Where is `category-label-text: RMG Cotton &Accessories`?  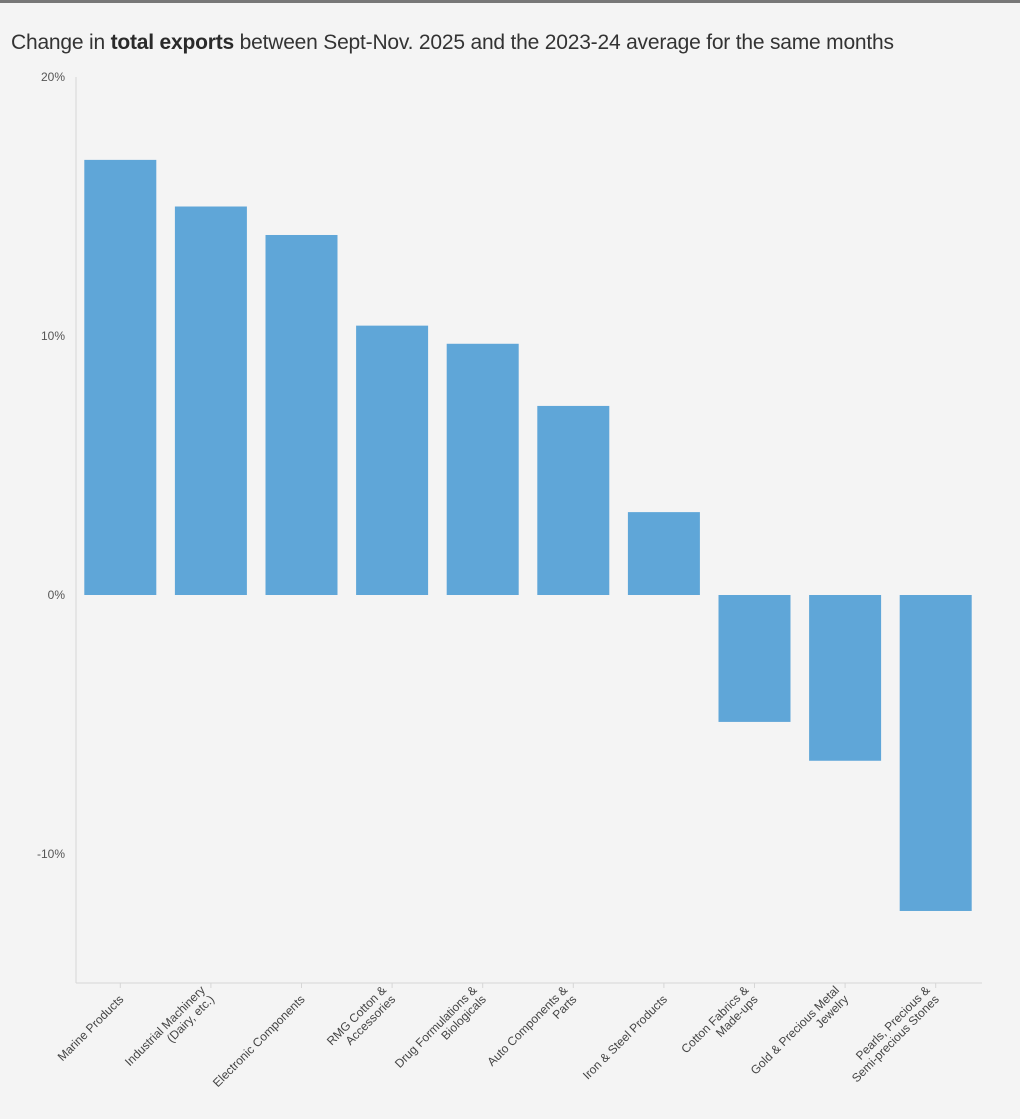
category-label-text: RMG Cotton &Accessories is located at coordinates (361, 1020).